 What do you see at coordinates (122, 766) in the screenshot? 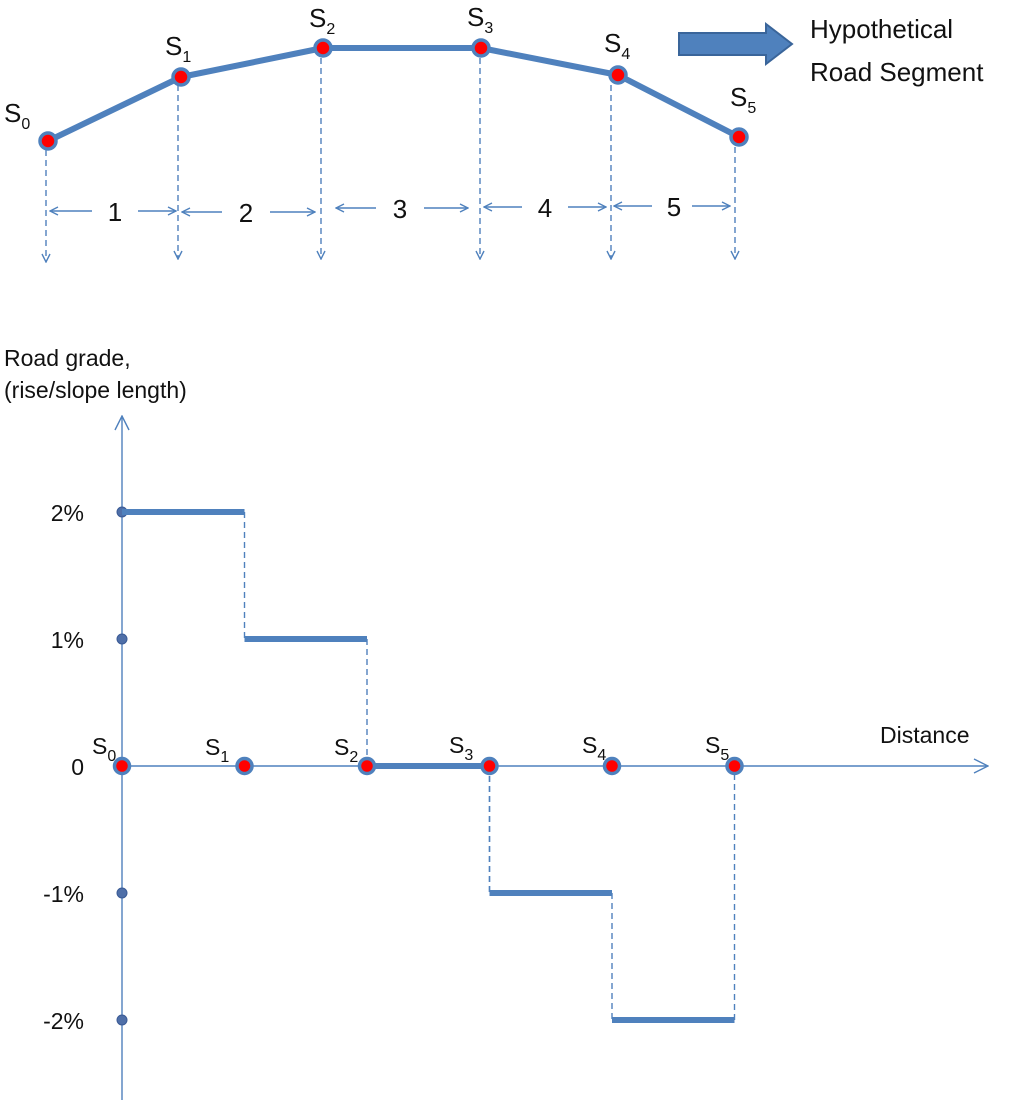
I see `grade-node-s0` at bounding box center [122, 766].